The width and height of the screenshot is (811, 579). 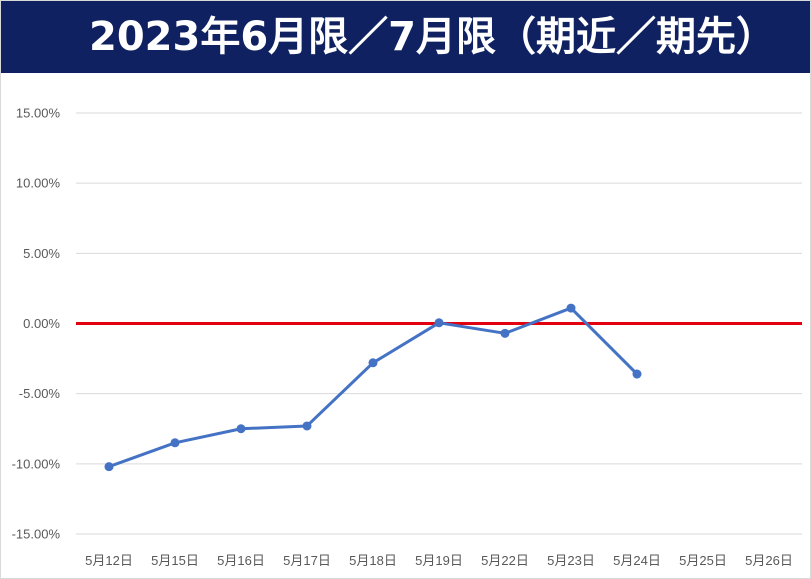 I want to click on title-banner: 2023年6月限／7月限（期近／期先）, so click(x=405, y=37).